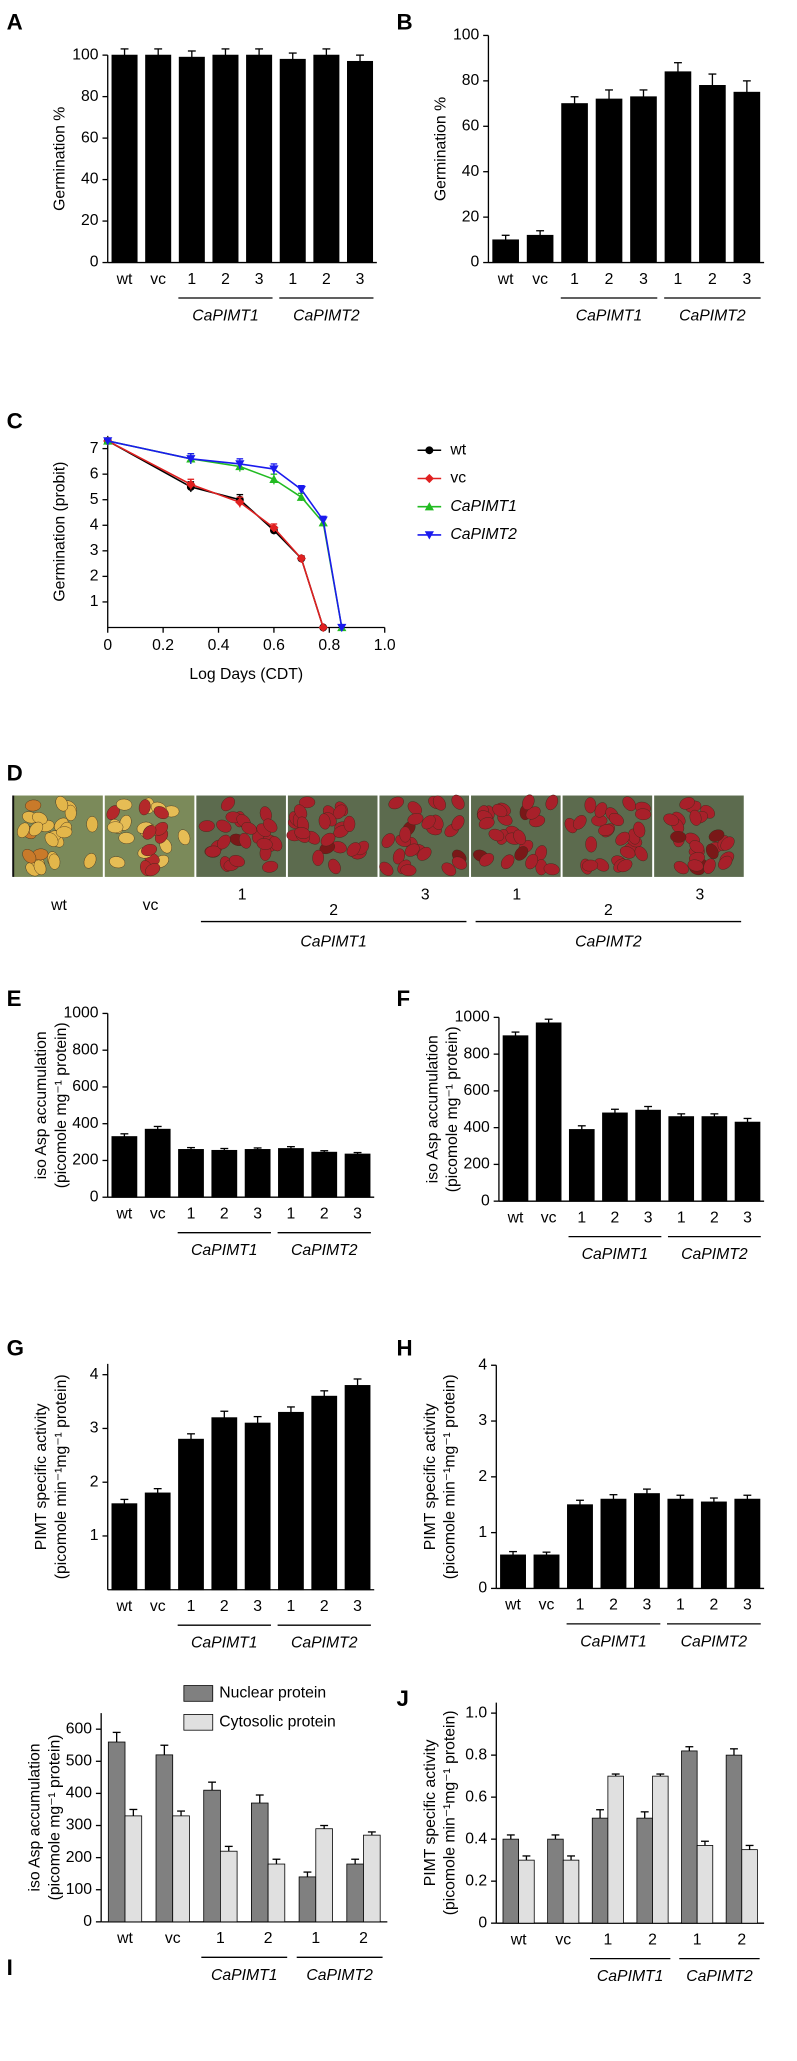 The image size is (797, 2061). Describe the element at coordinates (405, 1347) in the screenshot. I see `panel-label: H` at that location.